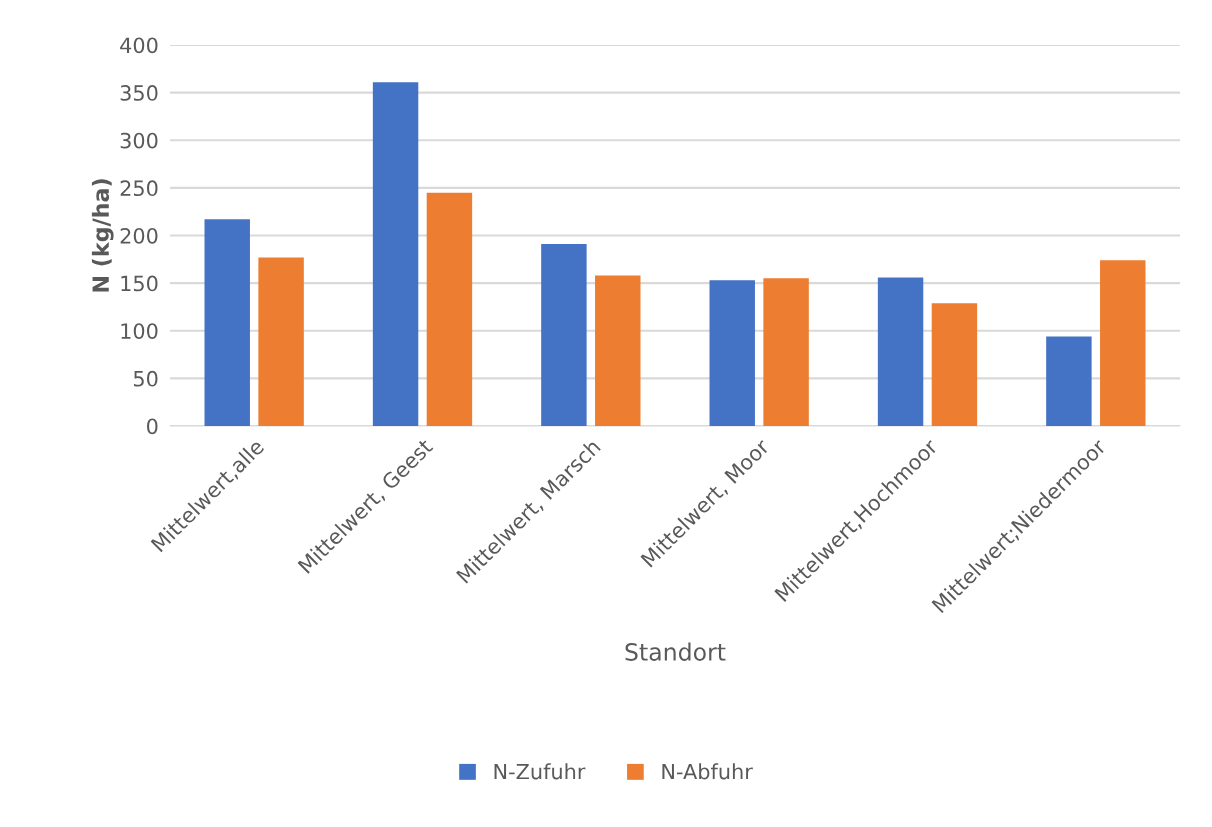 The image size is (1212, 827). Describe the element at coordinates (152, 426) in the screenshot. I see `y-tick-label: 0` at that location.